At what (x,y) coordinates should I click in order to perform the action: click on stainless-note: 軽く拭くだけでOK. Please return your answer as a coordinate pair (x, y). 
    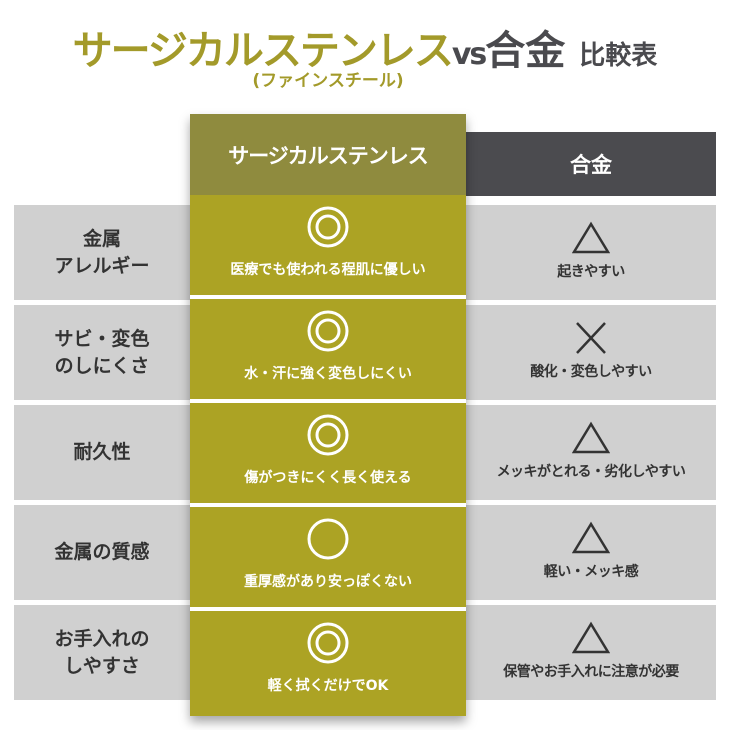
    Looking at the image, I should click on (328, 686).